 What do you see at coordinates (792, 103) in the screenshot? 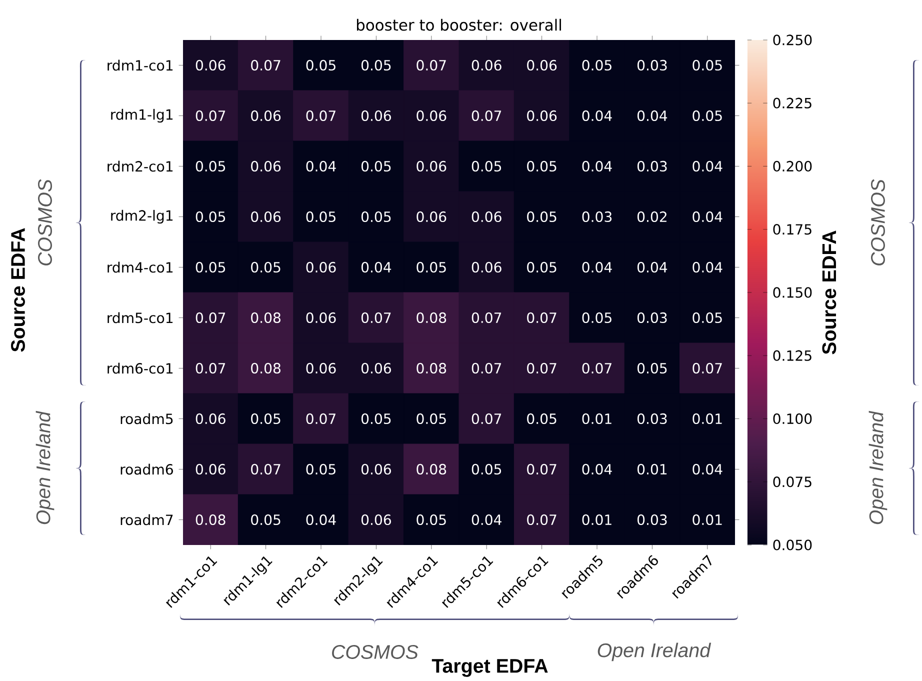
I see `color-bar-label: 0.225` at bounding box center [792, 103].